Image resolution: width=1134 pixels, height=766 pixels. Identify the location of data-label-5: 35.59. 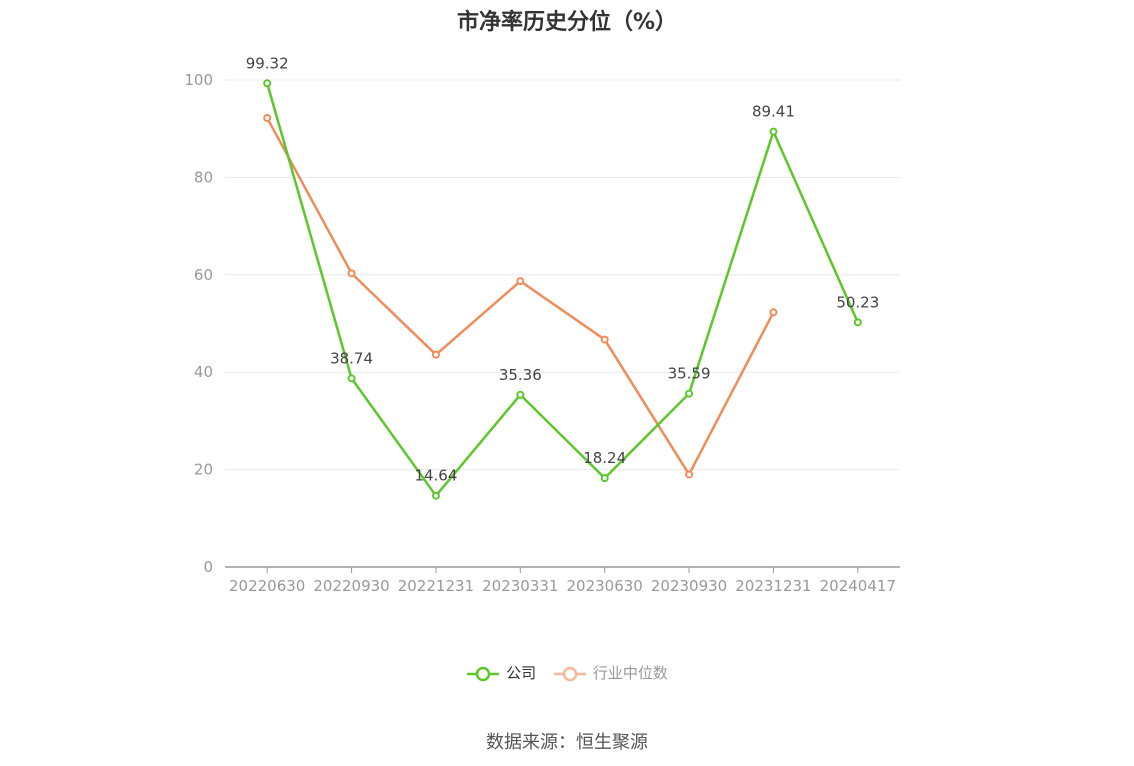
(689, 374).